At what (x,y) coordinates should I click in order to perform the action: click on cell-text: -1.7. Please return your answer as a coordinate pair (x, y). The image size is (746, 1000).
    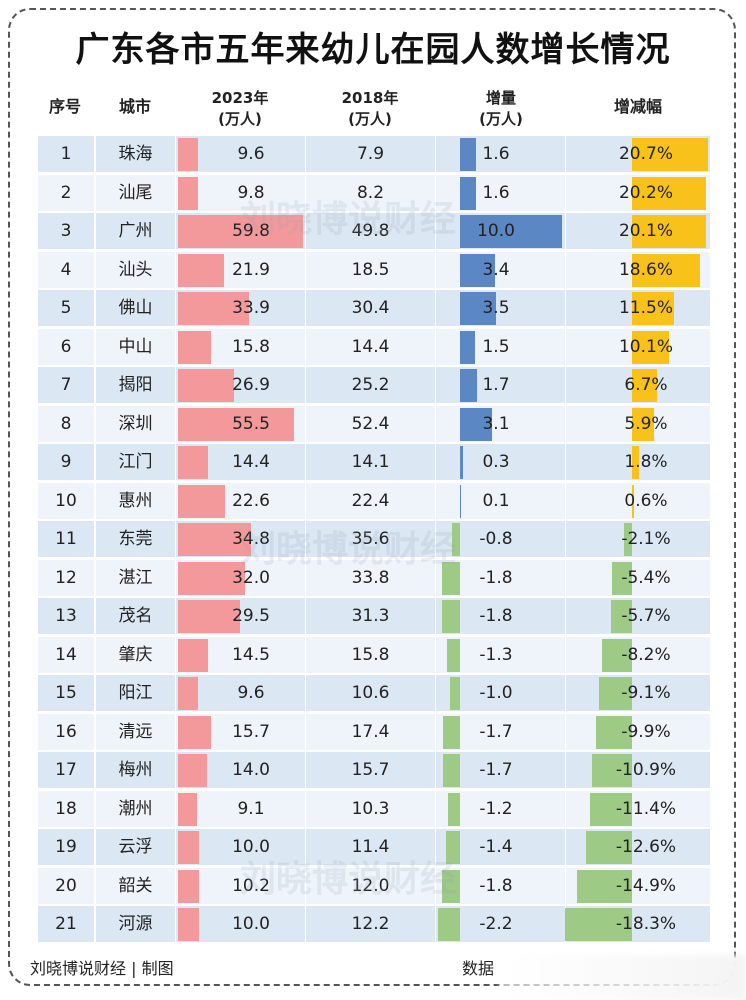
    Looking at the image, I should click on (496, 770).